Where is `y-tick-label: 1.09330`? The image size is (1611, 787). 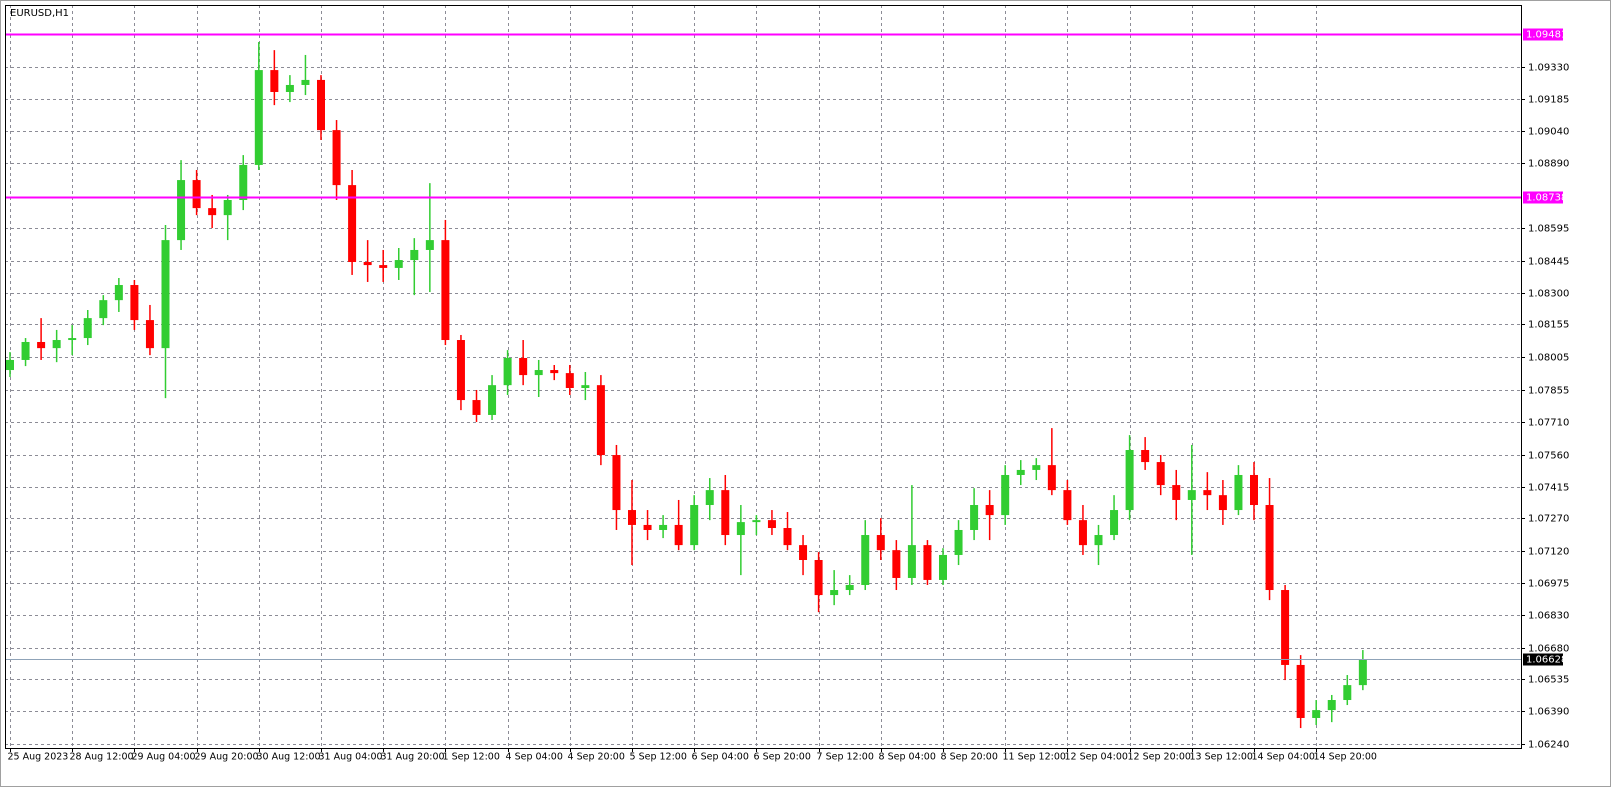
y-tick-label: 1.09330 is located at coordinates (1548, 68).